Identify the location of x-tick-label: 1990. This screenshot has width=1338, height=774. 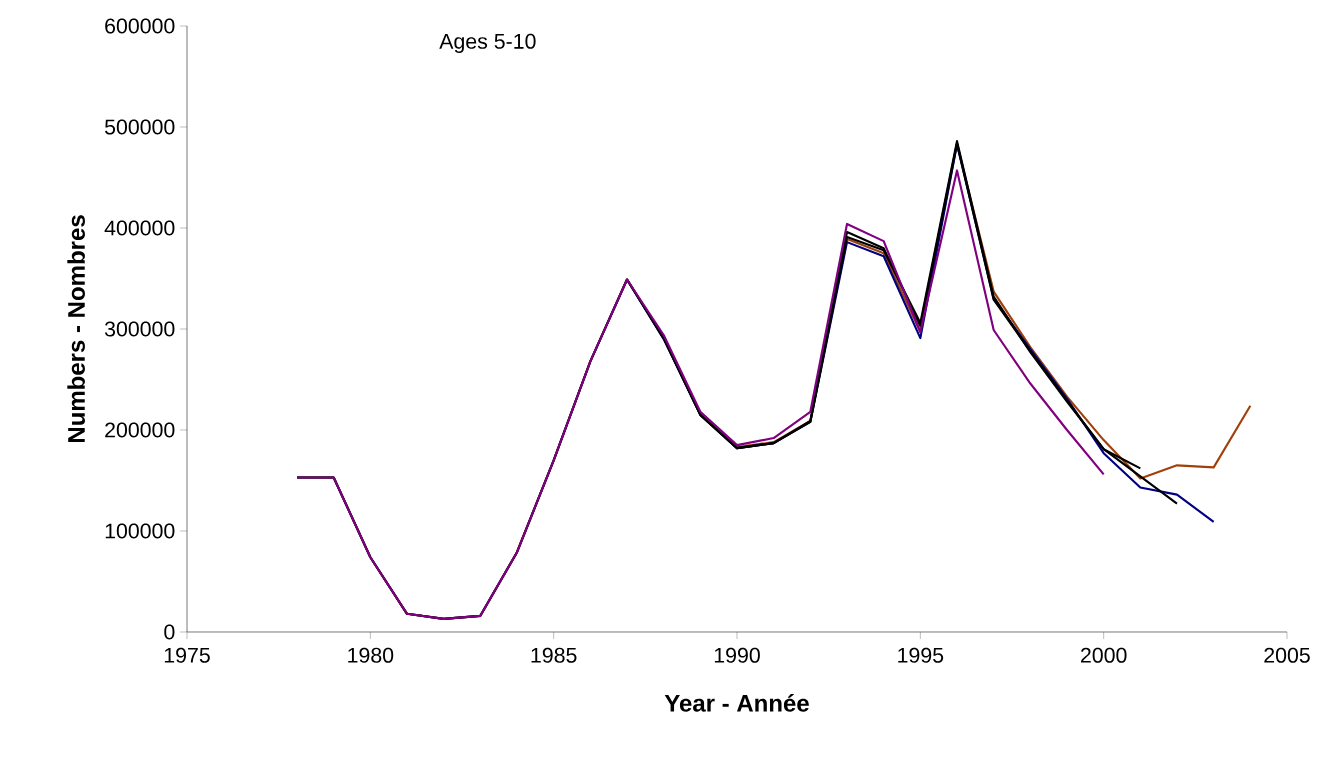
(737, 655).